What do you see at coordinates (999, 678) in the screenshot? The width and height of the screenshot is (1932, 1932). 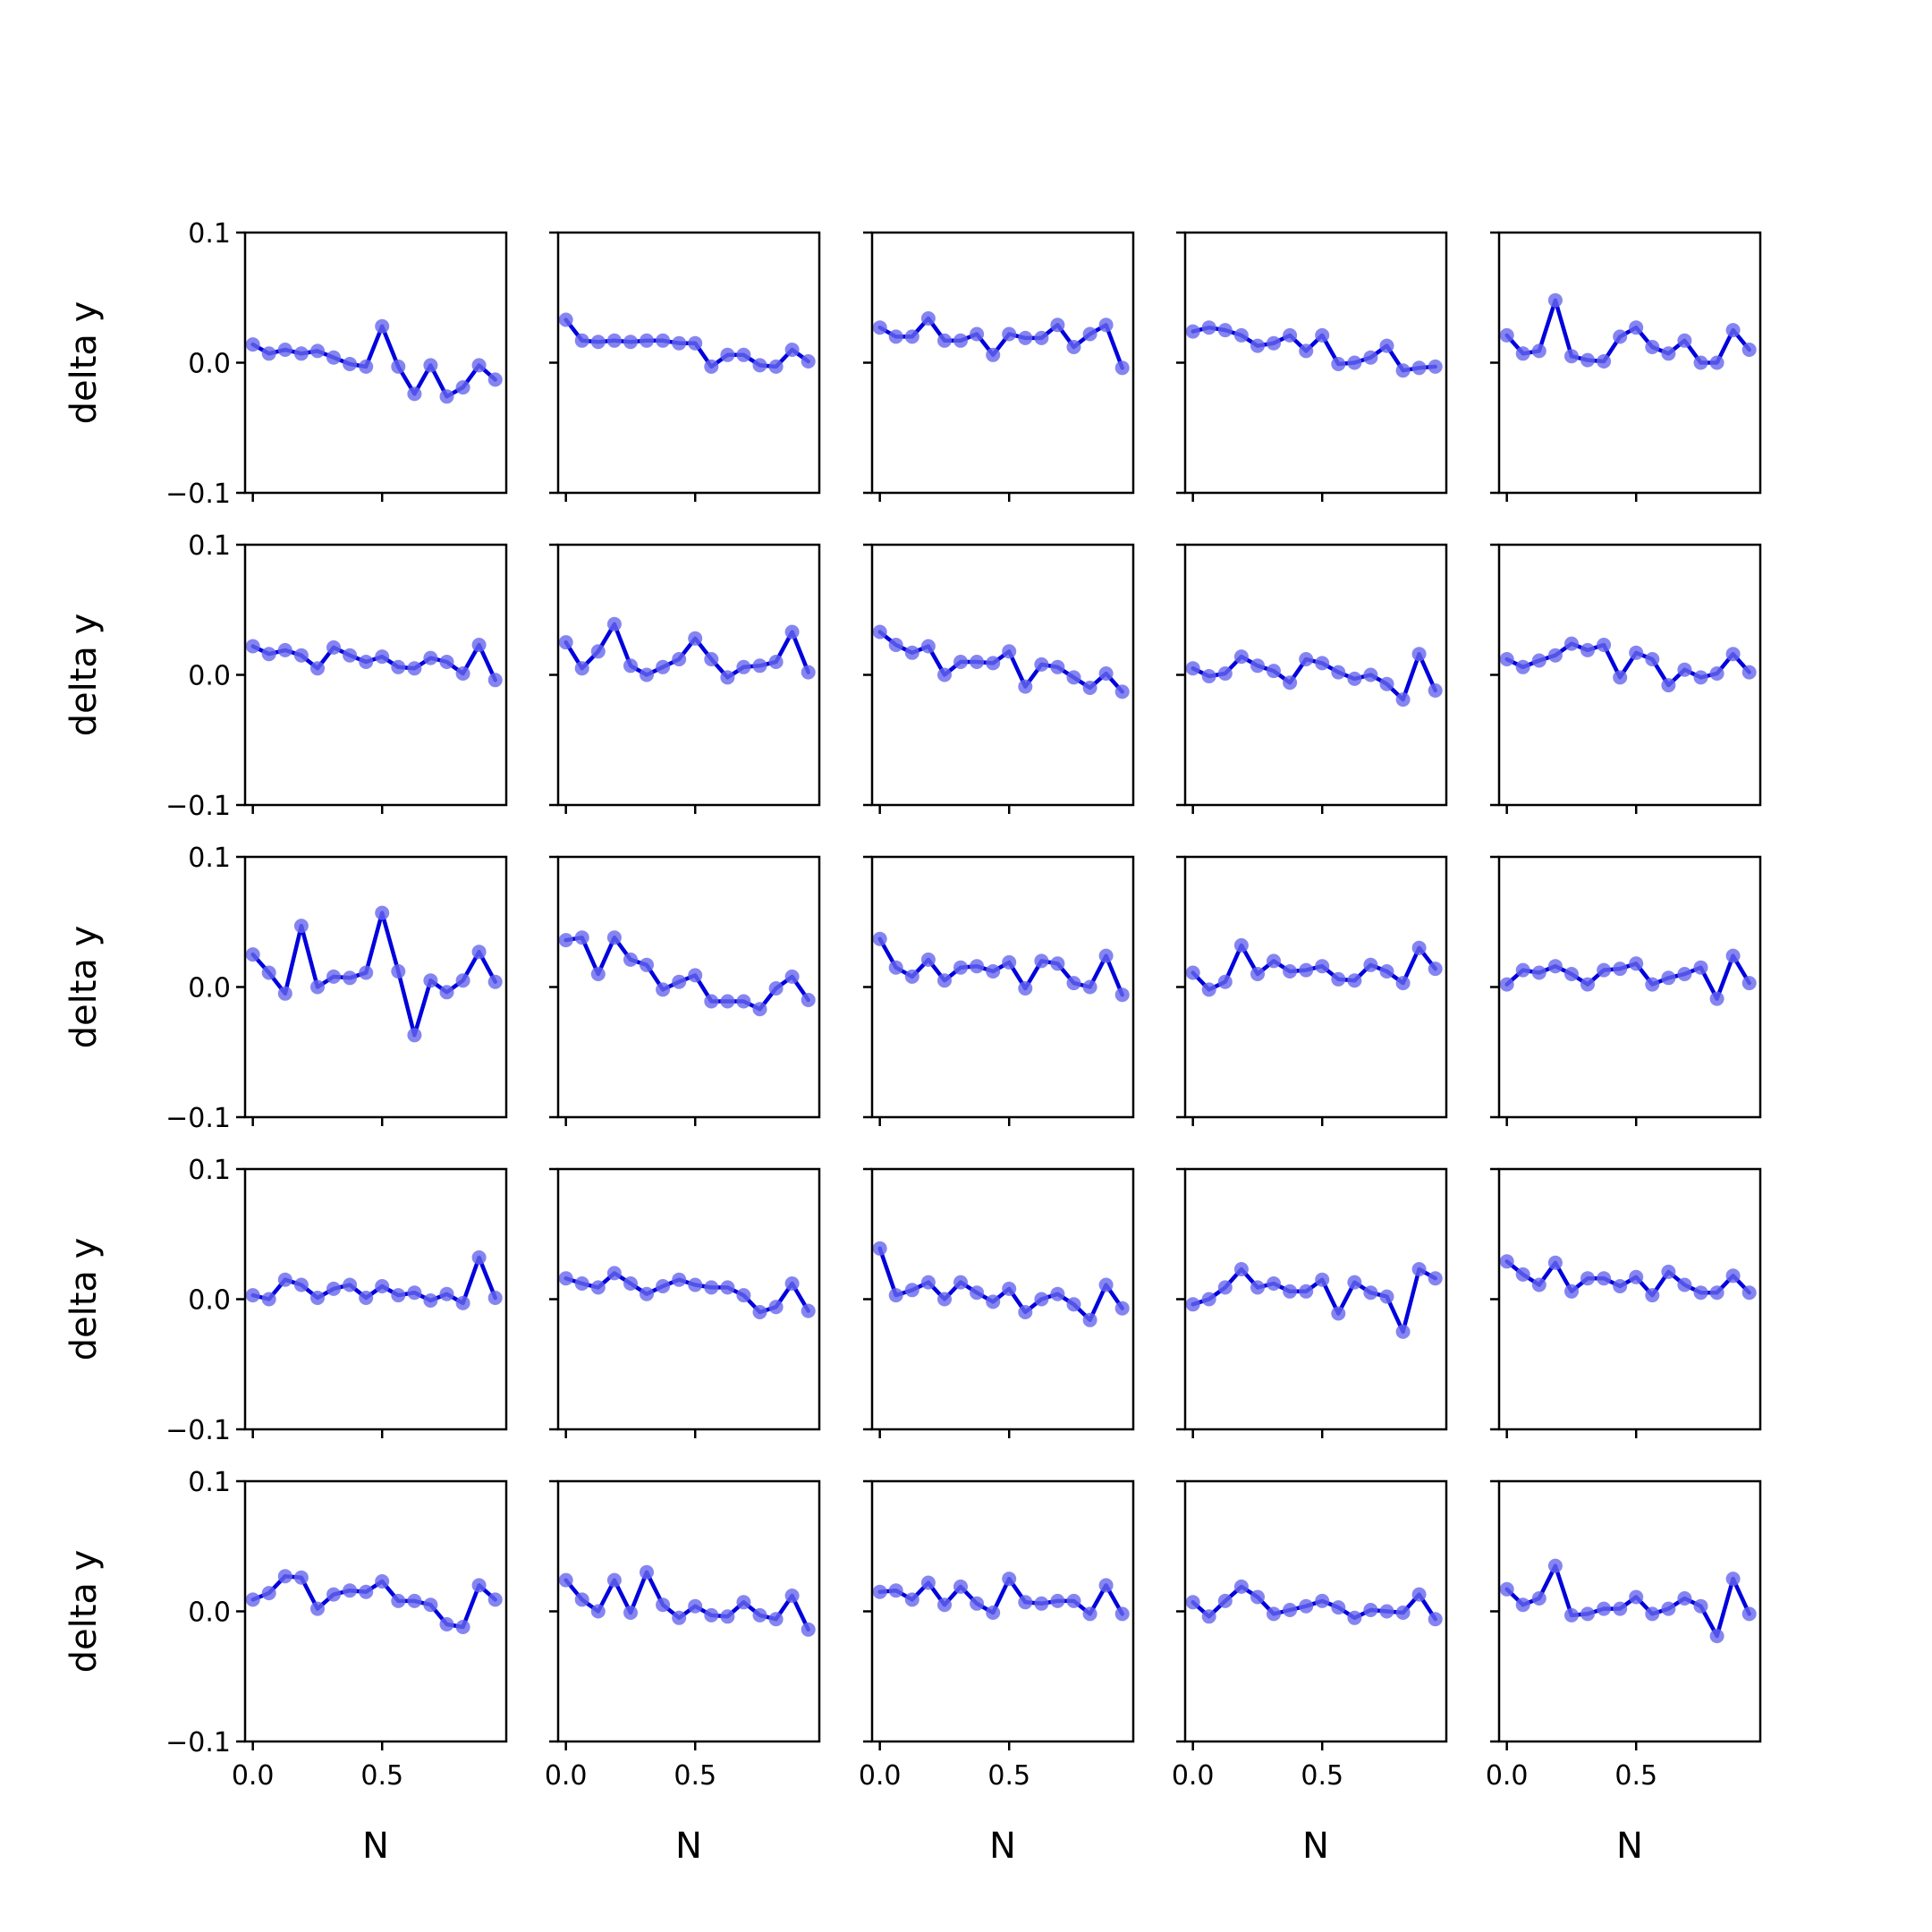 I see `subplot-r2-c3` at bounding box center [999, 678].